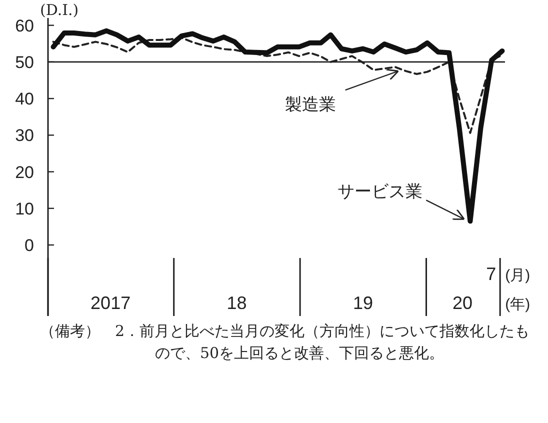 The height and width of the screenshot is (423, 548). I want to click on x-axis-title: (年), so click(517, 304).